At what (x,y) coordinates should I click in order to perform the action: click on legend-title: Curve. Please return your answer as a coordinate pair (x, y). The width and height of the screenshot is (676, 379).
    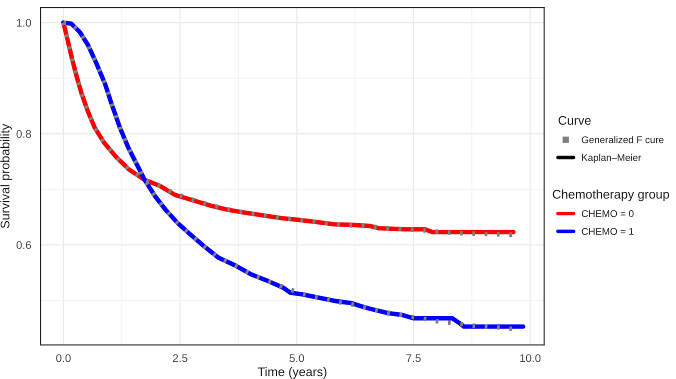
    Looking at the image, I should click on (574, 120).